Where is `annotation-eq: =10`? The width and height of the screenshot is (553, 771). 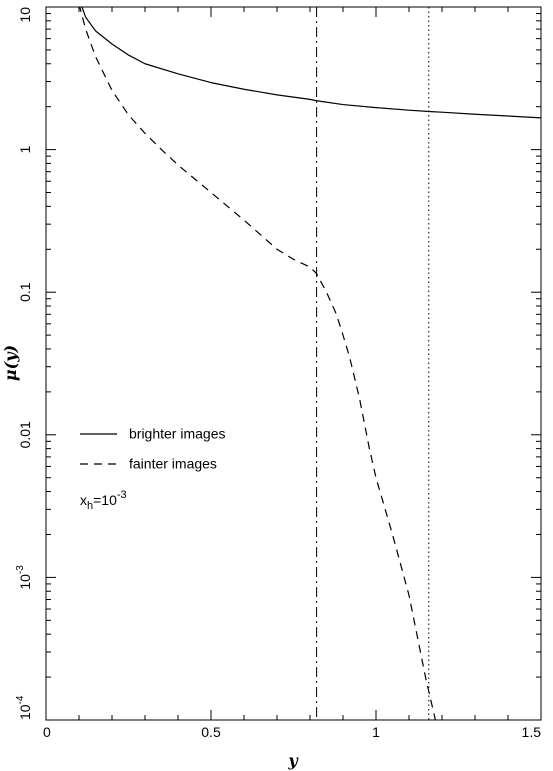 annotation-eq: =10 is located at coordinates (105, 500).